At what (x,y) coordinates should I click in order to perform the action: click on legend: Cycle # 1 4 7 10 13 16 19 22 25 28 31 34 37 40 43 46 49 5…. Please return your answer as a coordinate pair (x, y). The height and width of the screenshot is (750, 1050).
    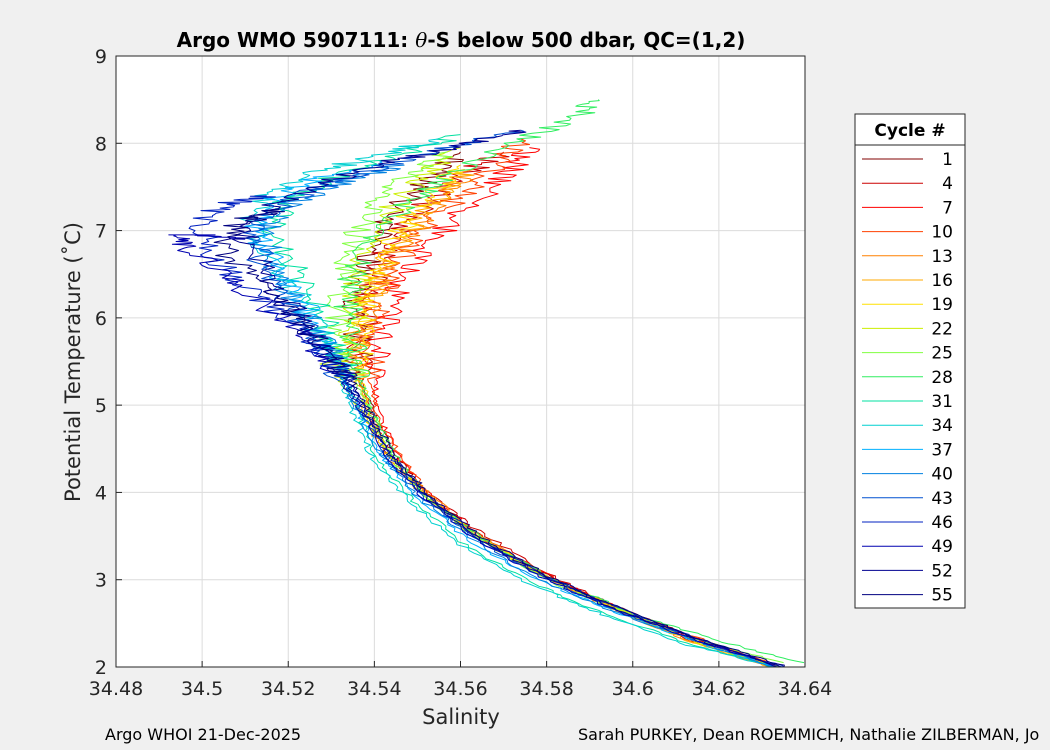
    Looking at the image, I should click on (910, 361).